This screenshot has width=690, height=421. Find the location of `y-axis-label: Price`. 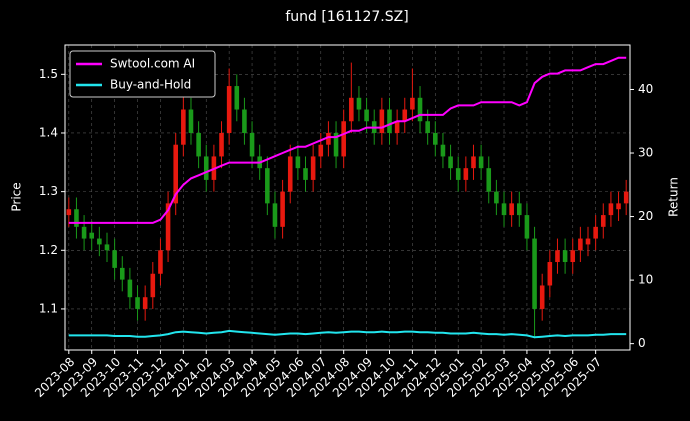

y-axis-label: Price is located at coordinates (17, 196).